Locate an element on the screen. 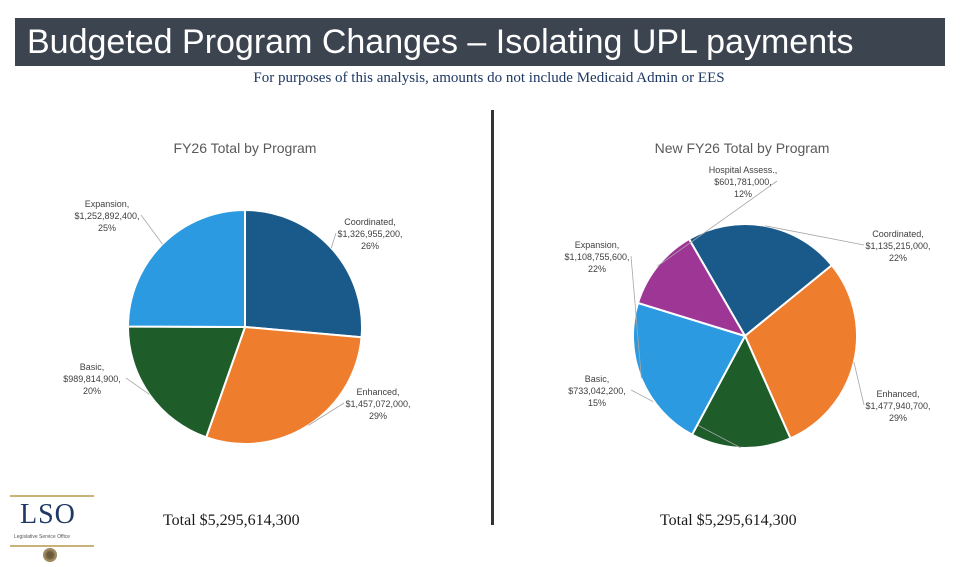 This screenshot has width=978, height=567. total-label-new-fy26: Total $5,295,614,300 is located at coordinates (728, 520).